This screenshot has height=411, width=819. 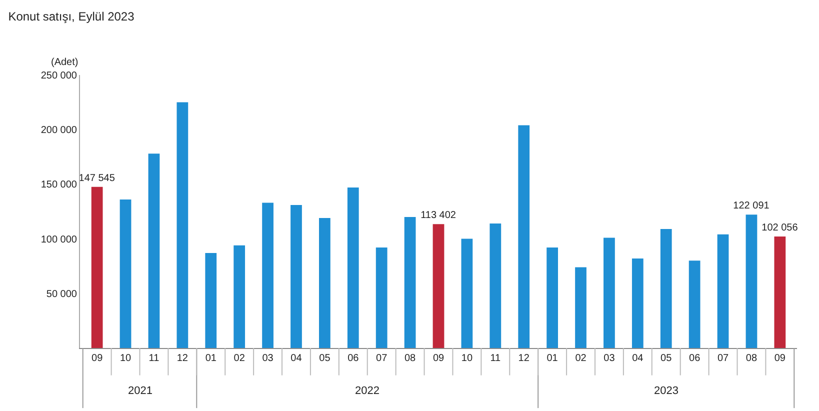 I want to click on text: 2023, so click(x=666, y=391).